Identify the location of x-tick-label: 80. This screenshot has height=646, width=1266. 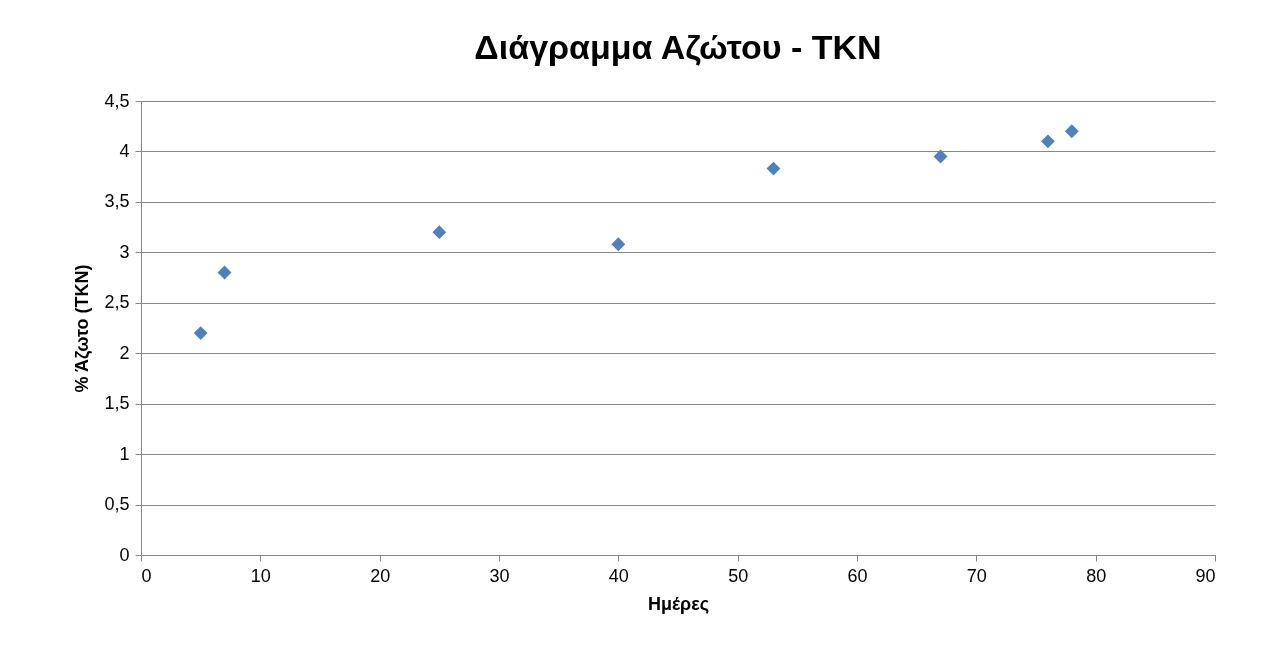
(1096, 575).